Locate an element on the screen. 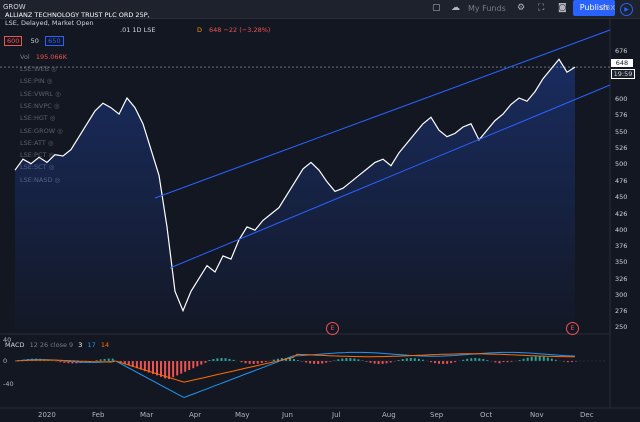 This screenshot has height=422, width=640. publish-button: Publish is located at coordinates (594, 8).